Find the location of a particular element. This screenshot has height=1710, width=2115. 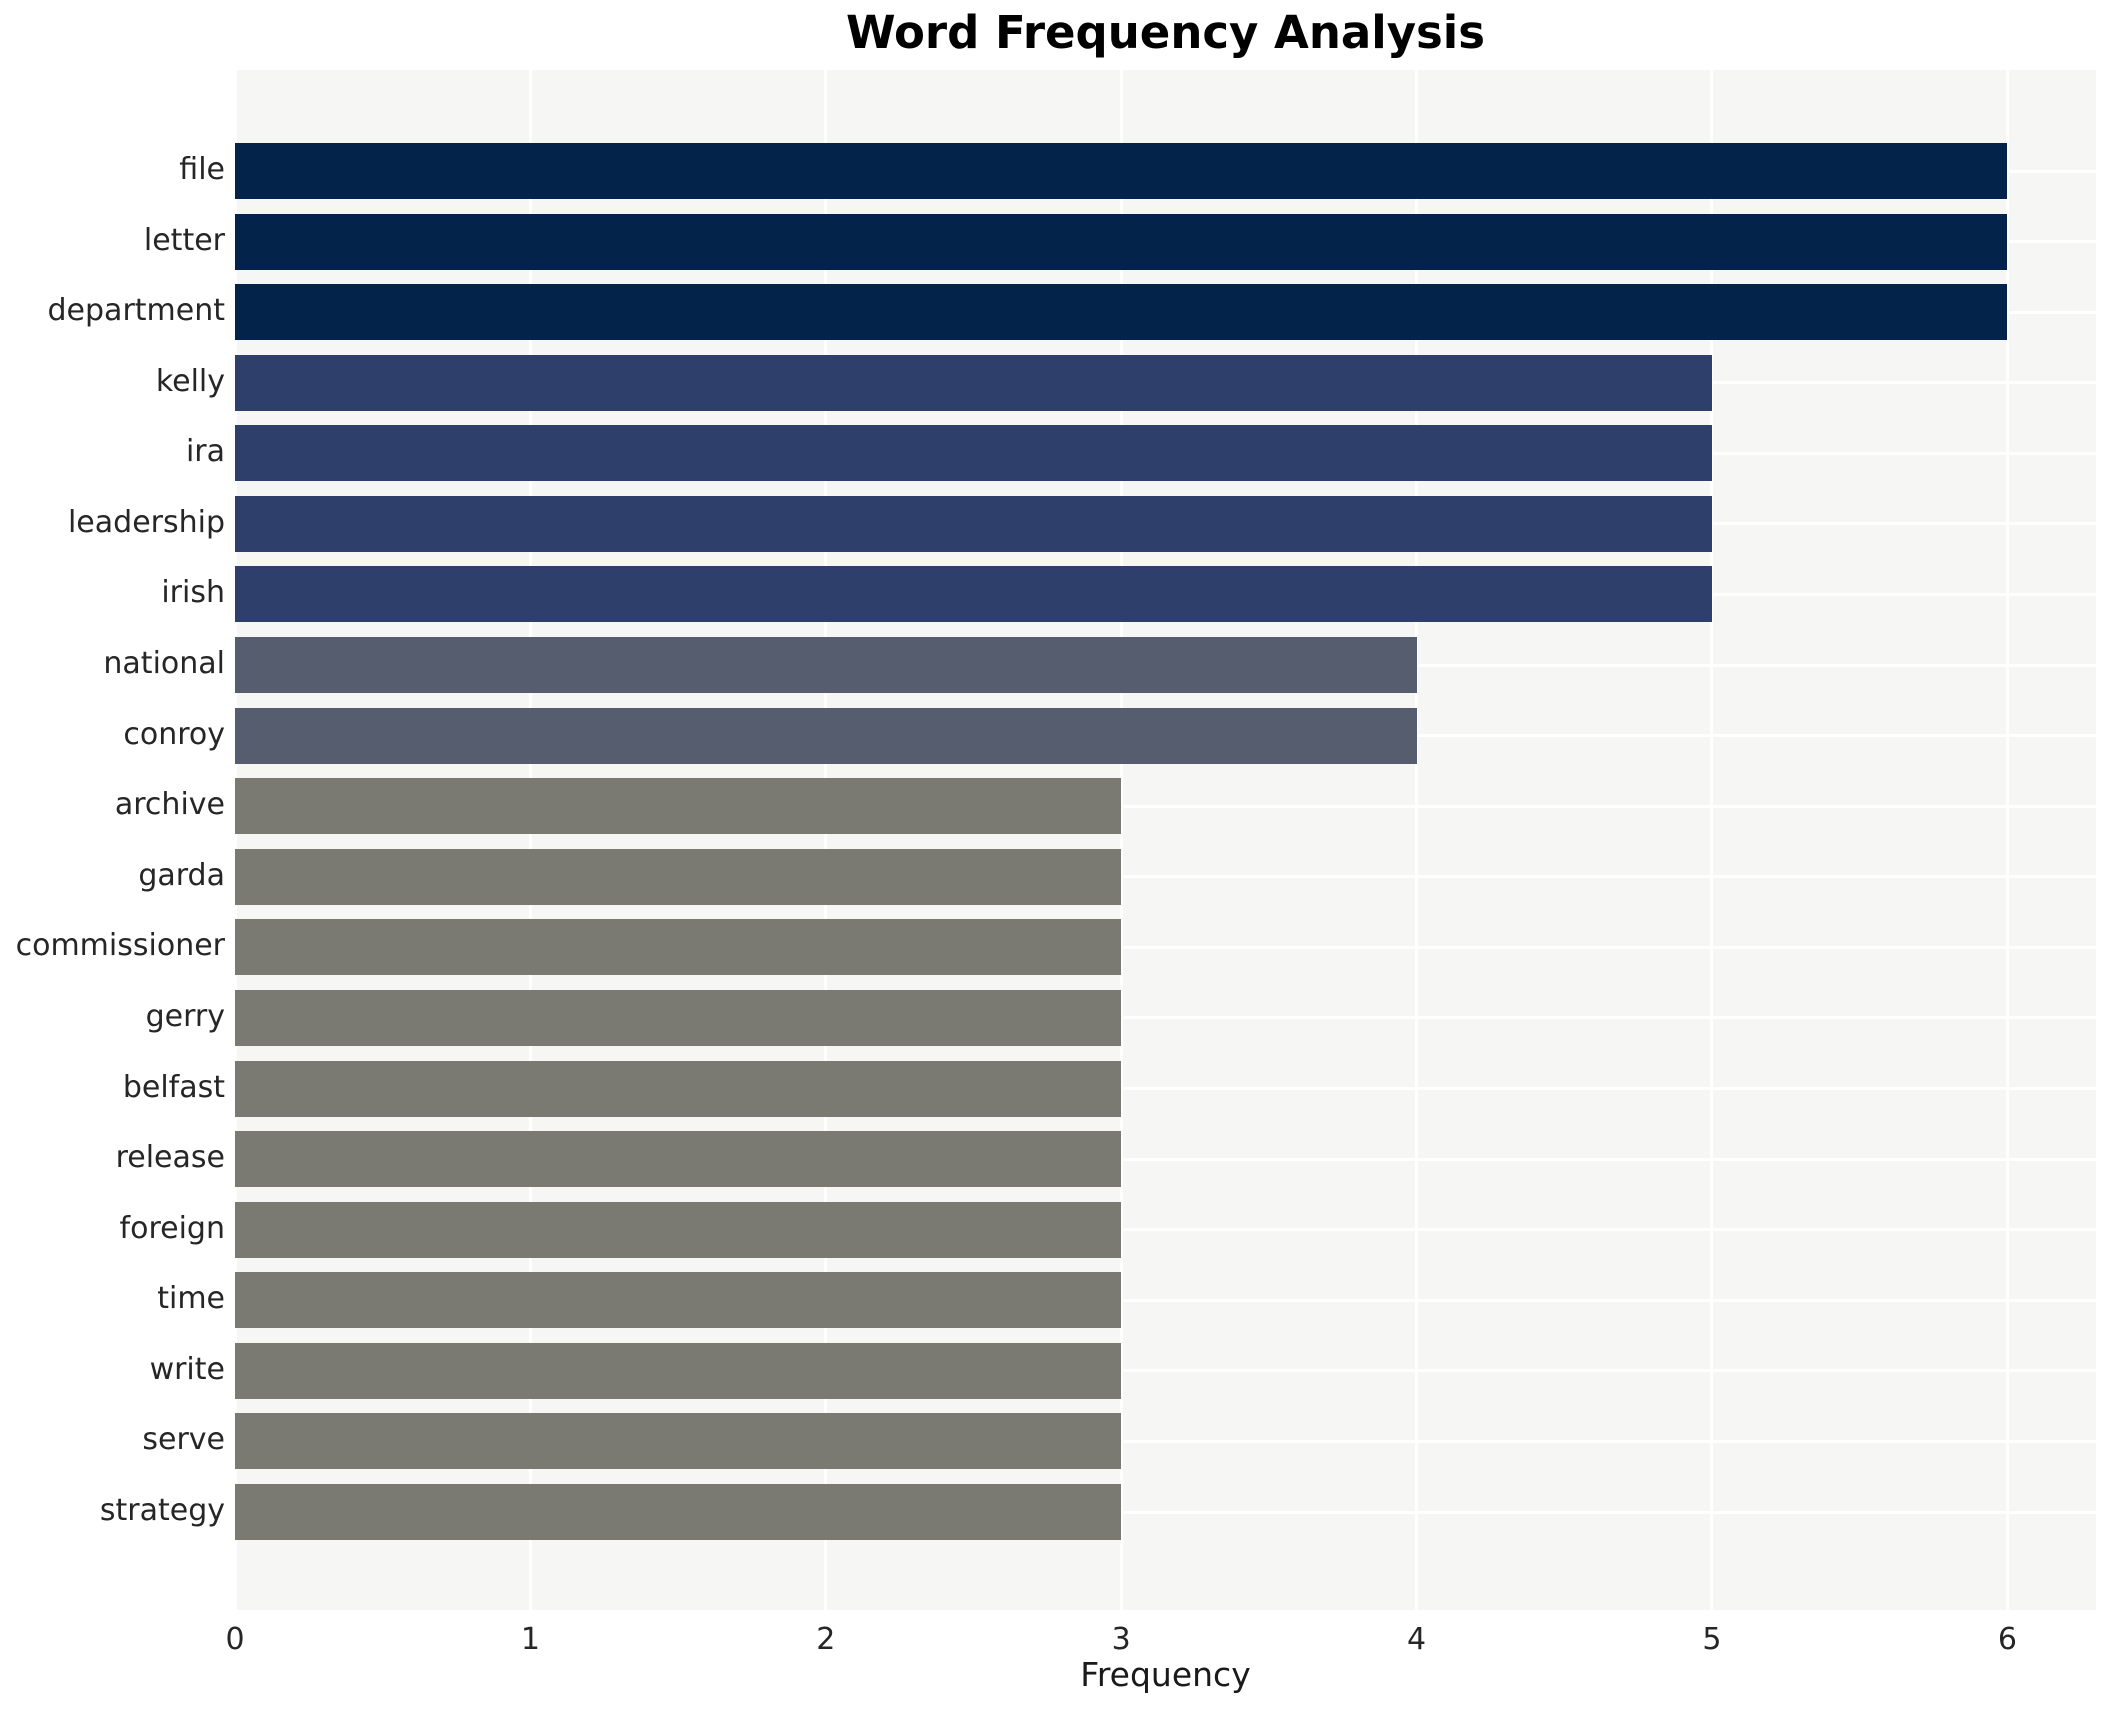

x-tick-label: 3 is located at coordinates (1121, 1639).